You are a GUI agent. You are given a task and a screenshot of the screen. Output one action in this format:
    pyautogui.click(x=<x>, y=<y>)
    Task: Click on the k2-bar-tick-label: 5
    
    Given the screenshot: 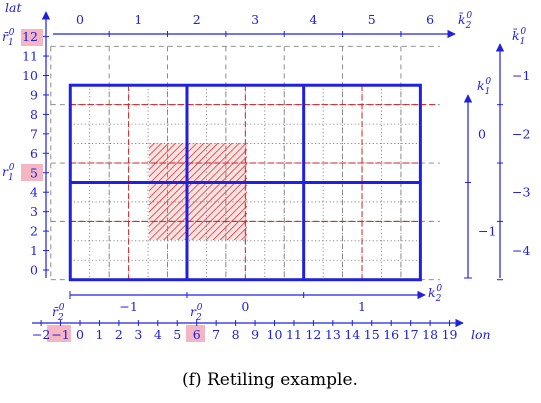 What is the action you would take?
    pyautogui.click(x=372, y=19)
    